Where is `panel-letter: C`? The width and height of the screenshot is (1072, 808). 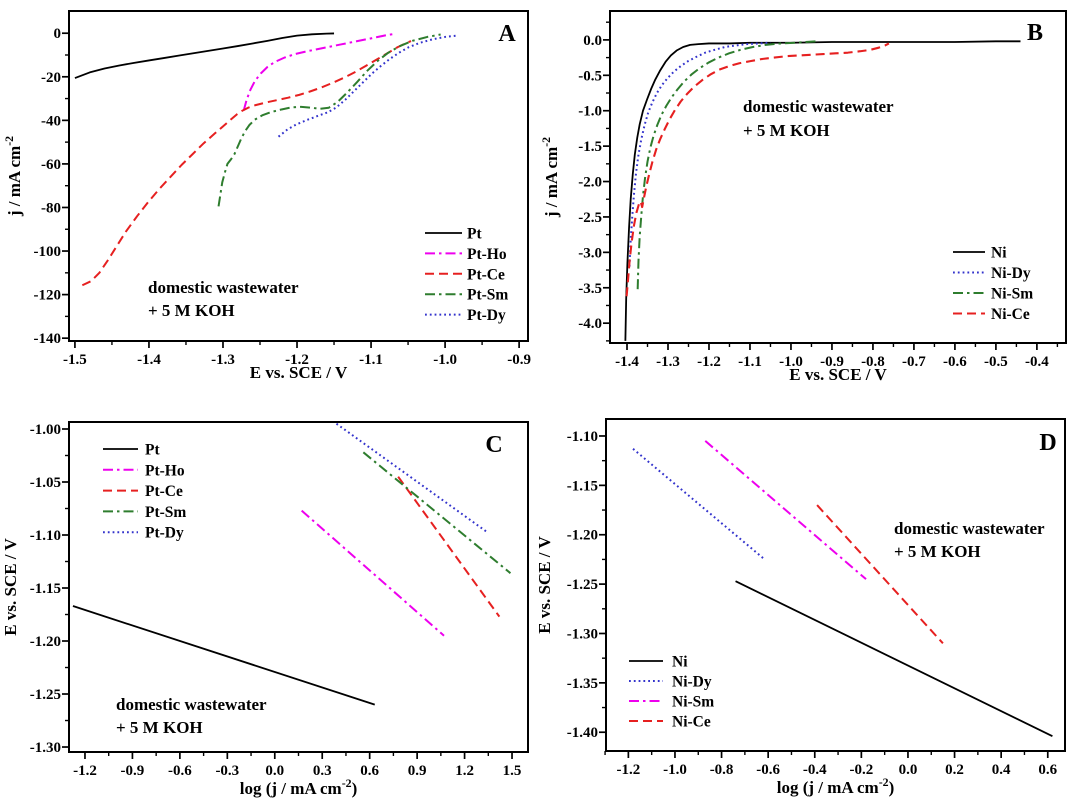
panel-letter: C is located at coordinates (493, 445).